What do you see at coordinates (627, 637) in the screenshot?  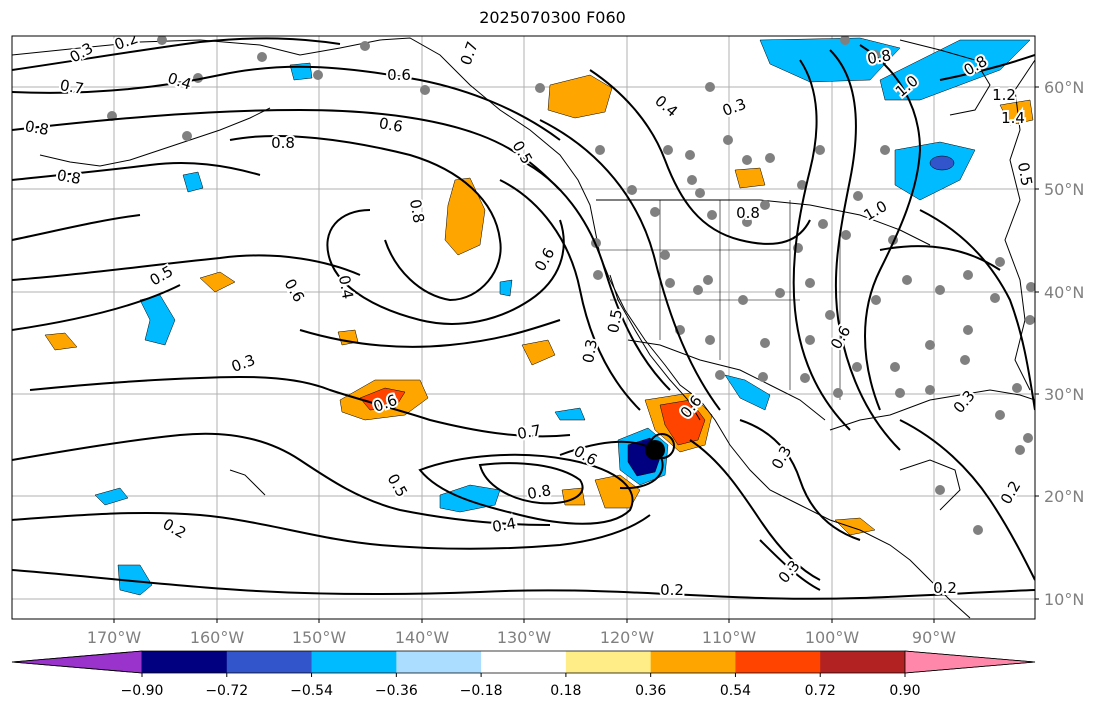 I see `lon-label: 120°W` at bounding box center [627, 637].